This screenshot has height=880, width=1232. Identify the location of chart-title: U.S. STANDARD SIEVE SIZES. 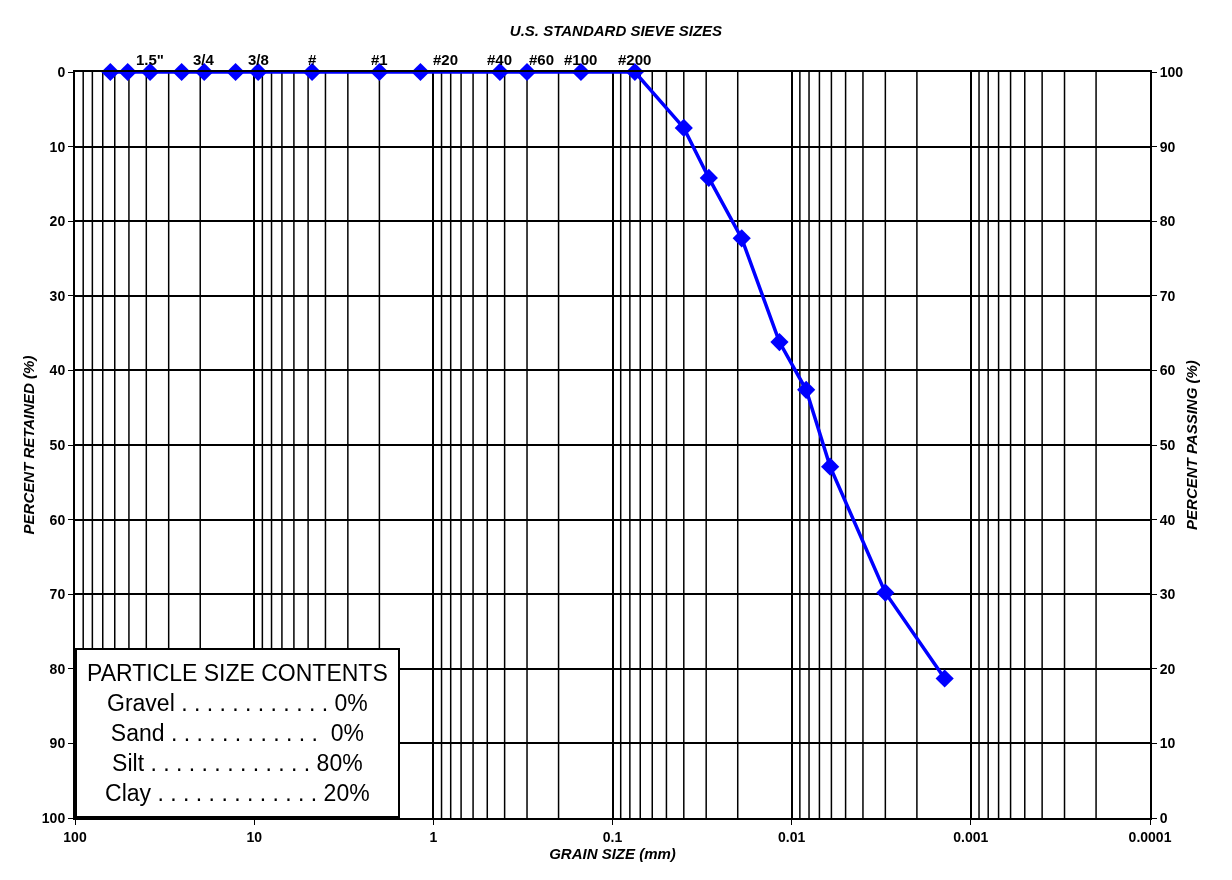
(616, 30).